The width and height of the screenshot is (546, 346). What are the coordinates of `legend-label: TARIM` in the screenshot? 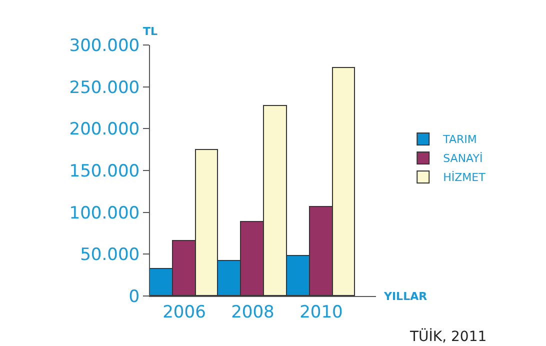 It's located at (459, 139).